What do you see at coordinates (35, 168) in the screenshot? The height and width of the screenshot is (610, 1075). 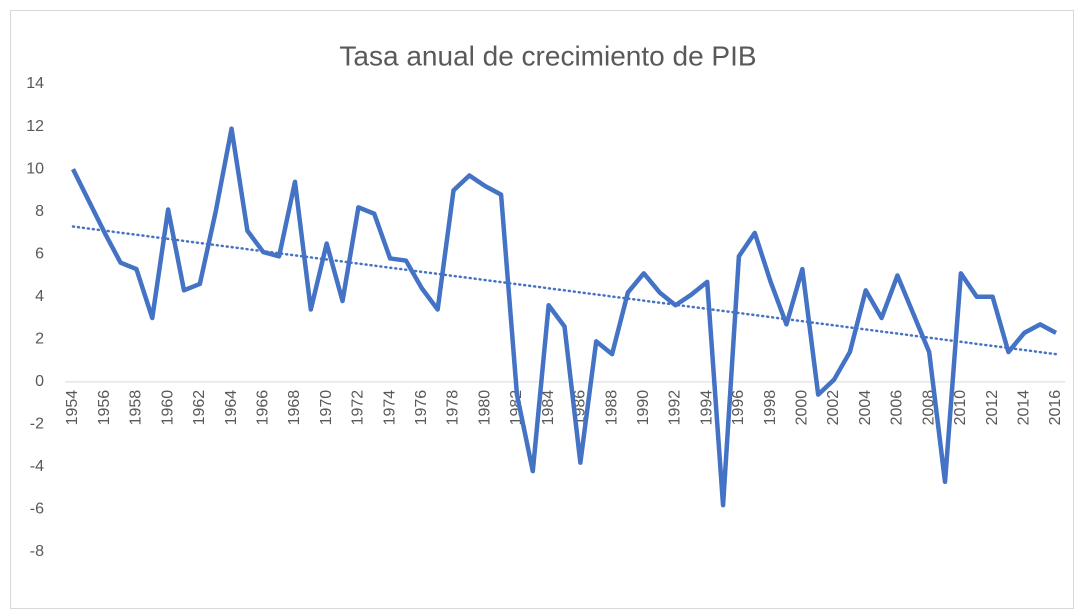 I see `y-tick-label: 10` at bounding box center [35, 168].